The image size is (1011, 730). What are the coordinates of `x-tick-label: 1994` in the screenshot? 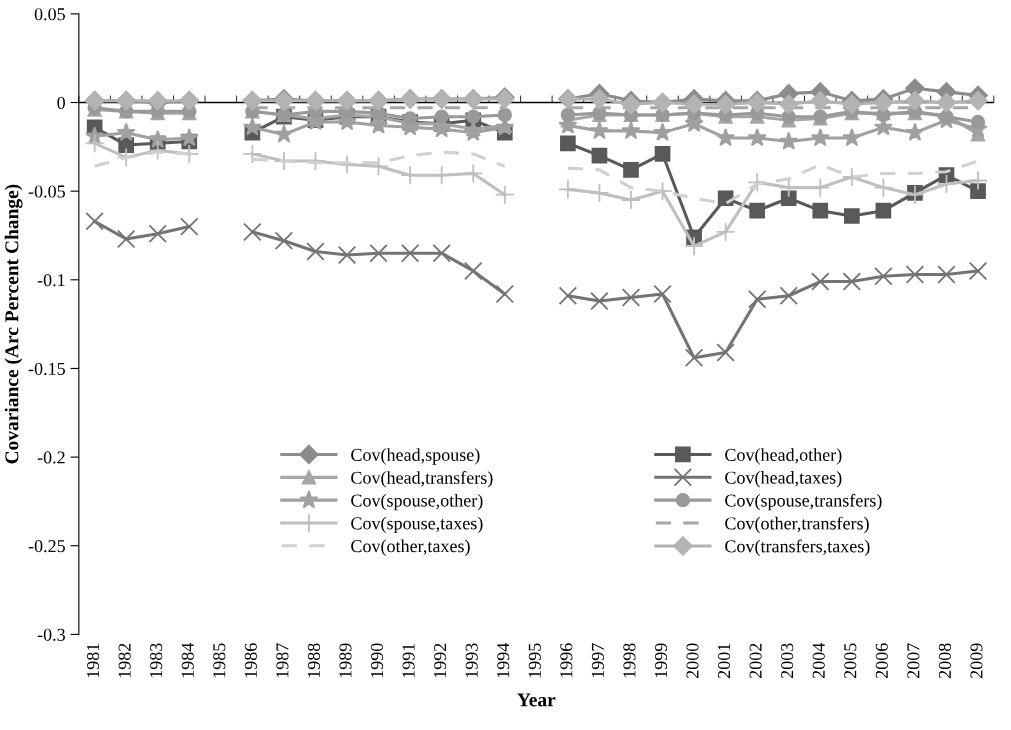 It's located at (503, 660).